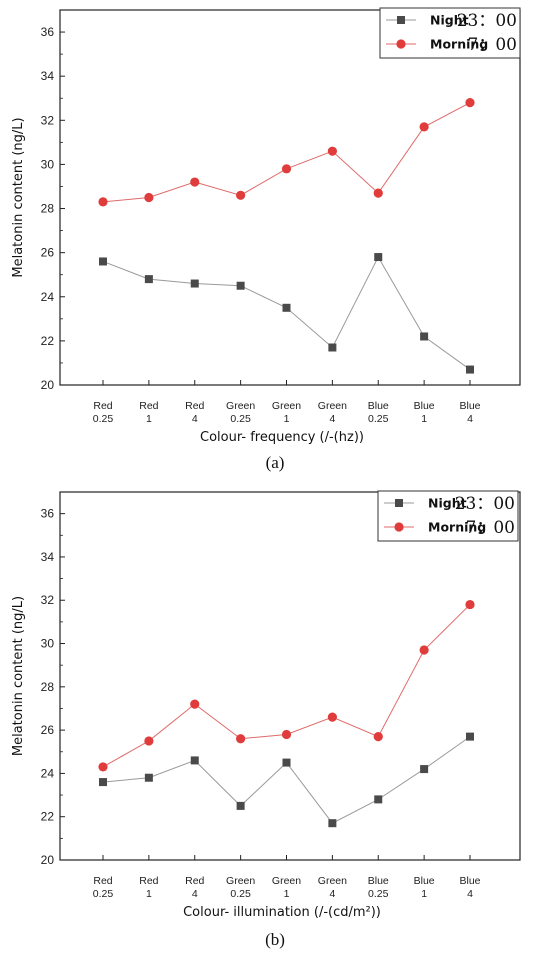  Describe the element at coordinates (48, 385) in the screenshot. I see `y-tick-label: 20` at that location.